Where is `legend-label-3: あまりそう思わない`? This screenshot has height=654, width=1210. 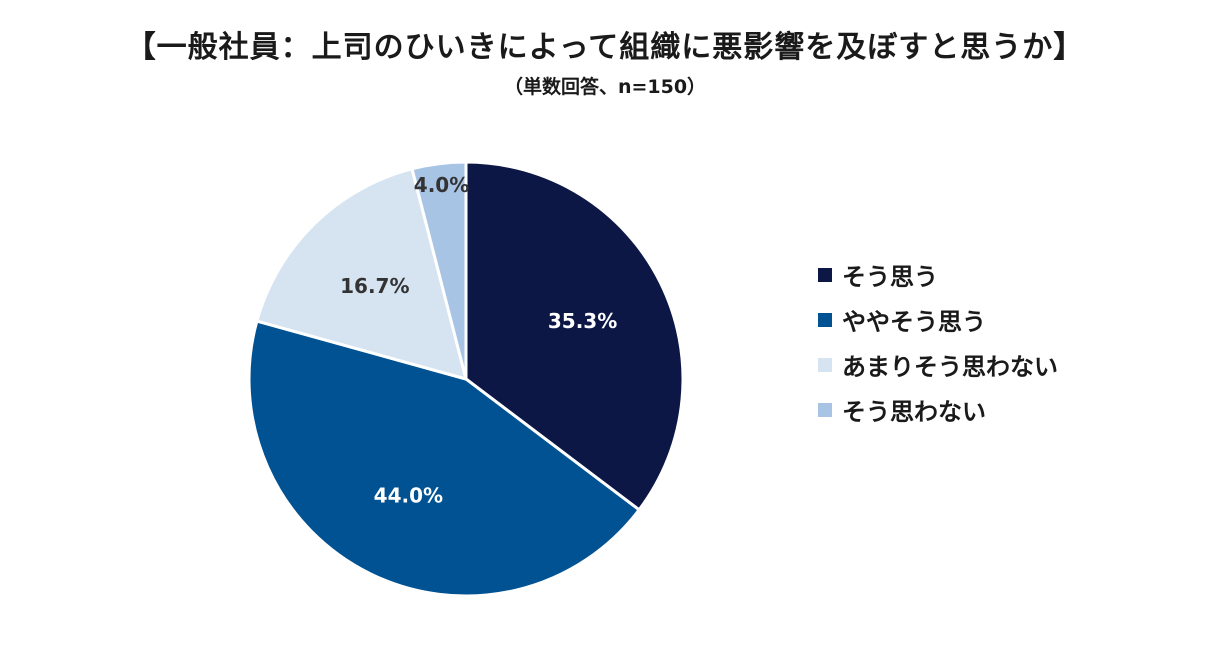 legend-label-3: あまりそう思わない is located at coordinates (950, 367).